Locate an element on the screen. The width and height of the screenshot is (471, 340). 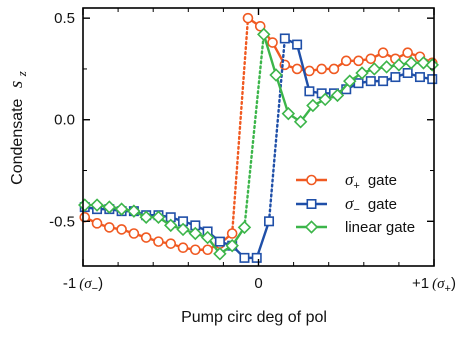
legend-entry-linear: linear gate is located at coordinates (355, 227).